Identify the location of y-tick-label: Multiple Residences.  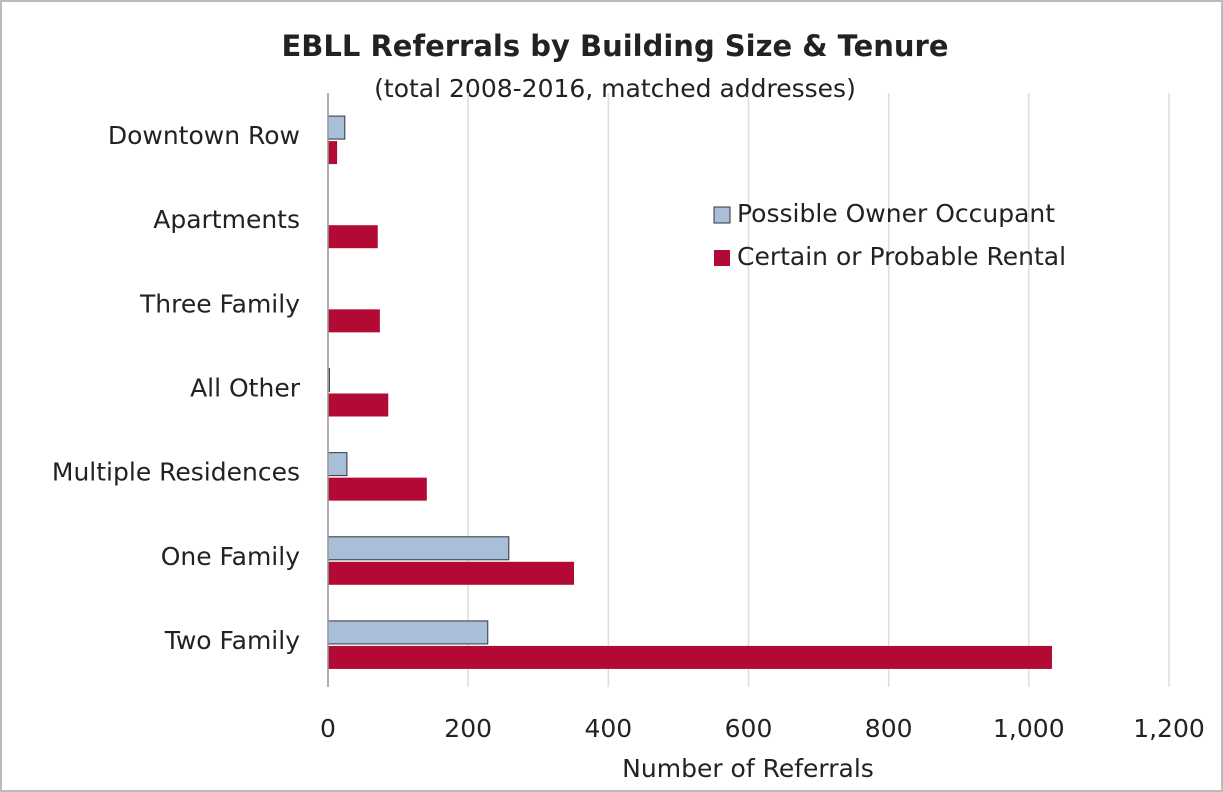
(176, 472).